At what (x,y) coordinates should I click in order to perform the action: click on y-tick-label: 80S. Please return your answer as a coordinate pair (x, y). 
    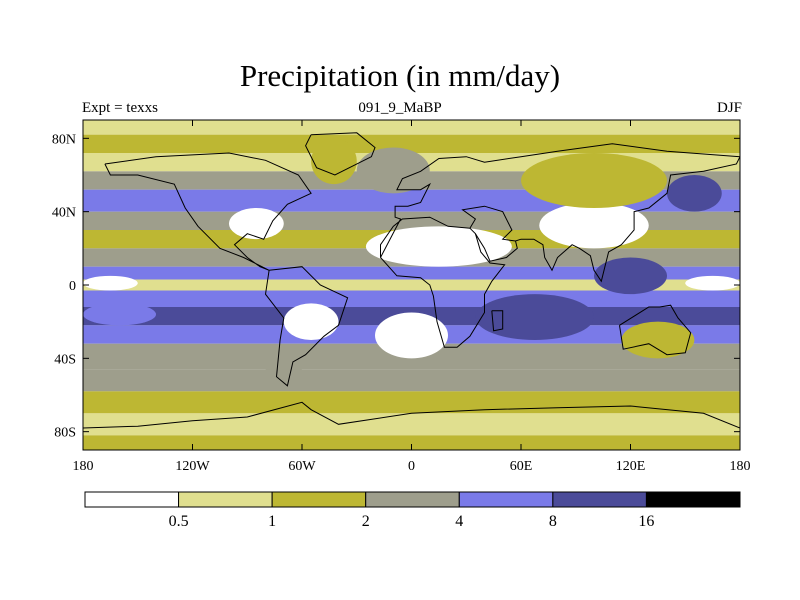
    Looking at the image, I should click on (65, 433).